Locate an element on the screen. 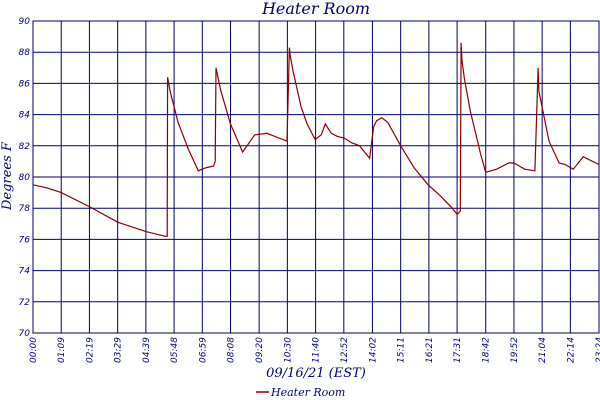 The image size is (600, 400). x-tick-label: 23:24 is located at coordinates (597, 350).